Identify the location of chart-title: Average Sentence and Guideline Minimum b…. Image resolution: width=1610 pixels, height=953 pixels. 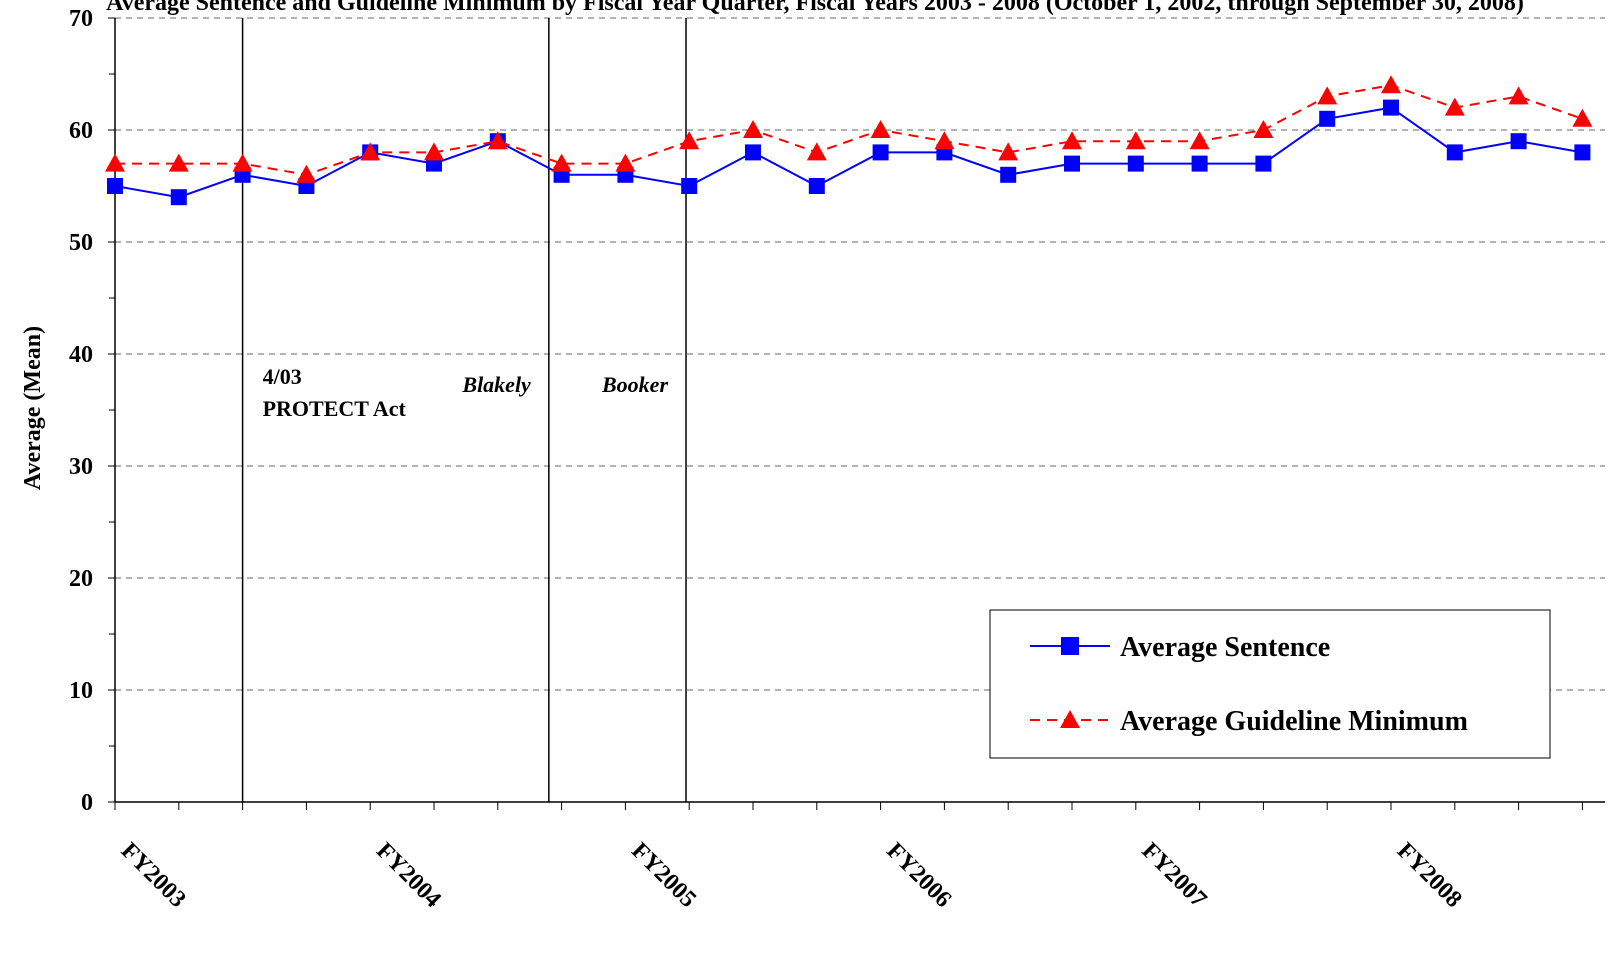
(815, 8).